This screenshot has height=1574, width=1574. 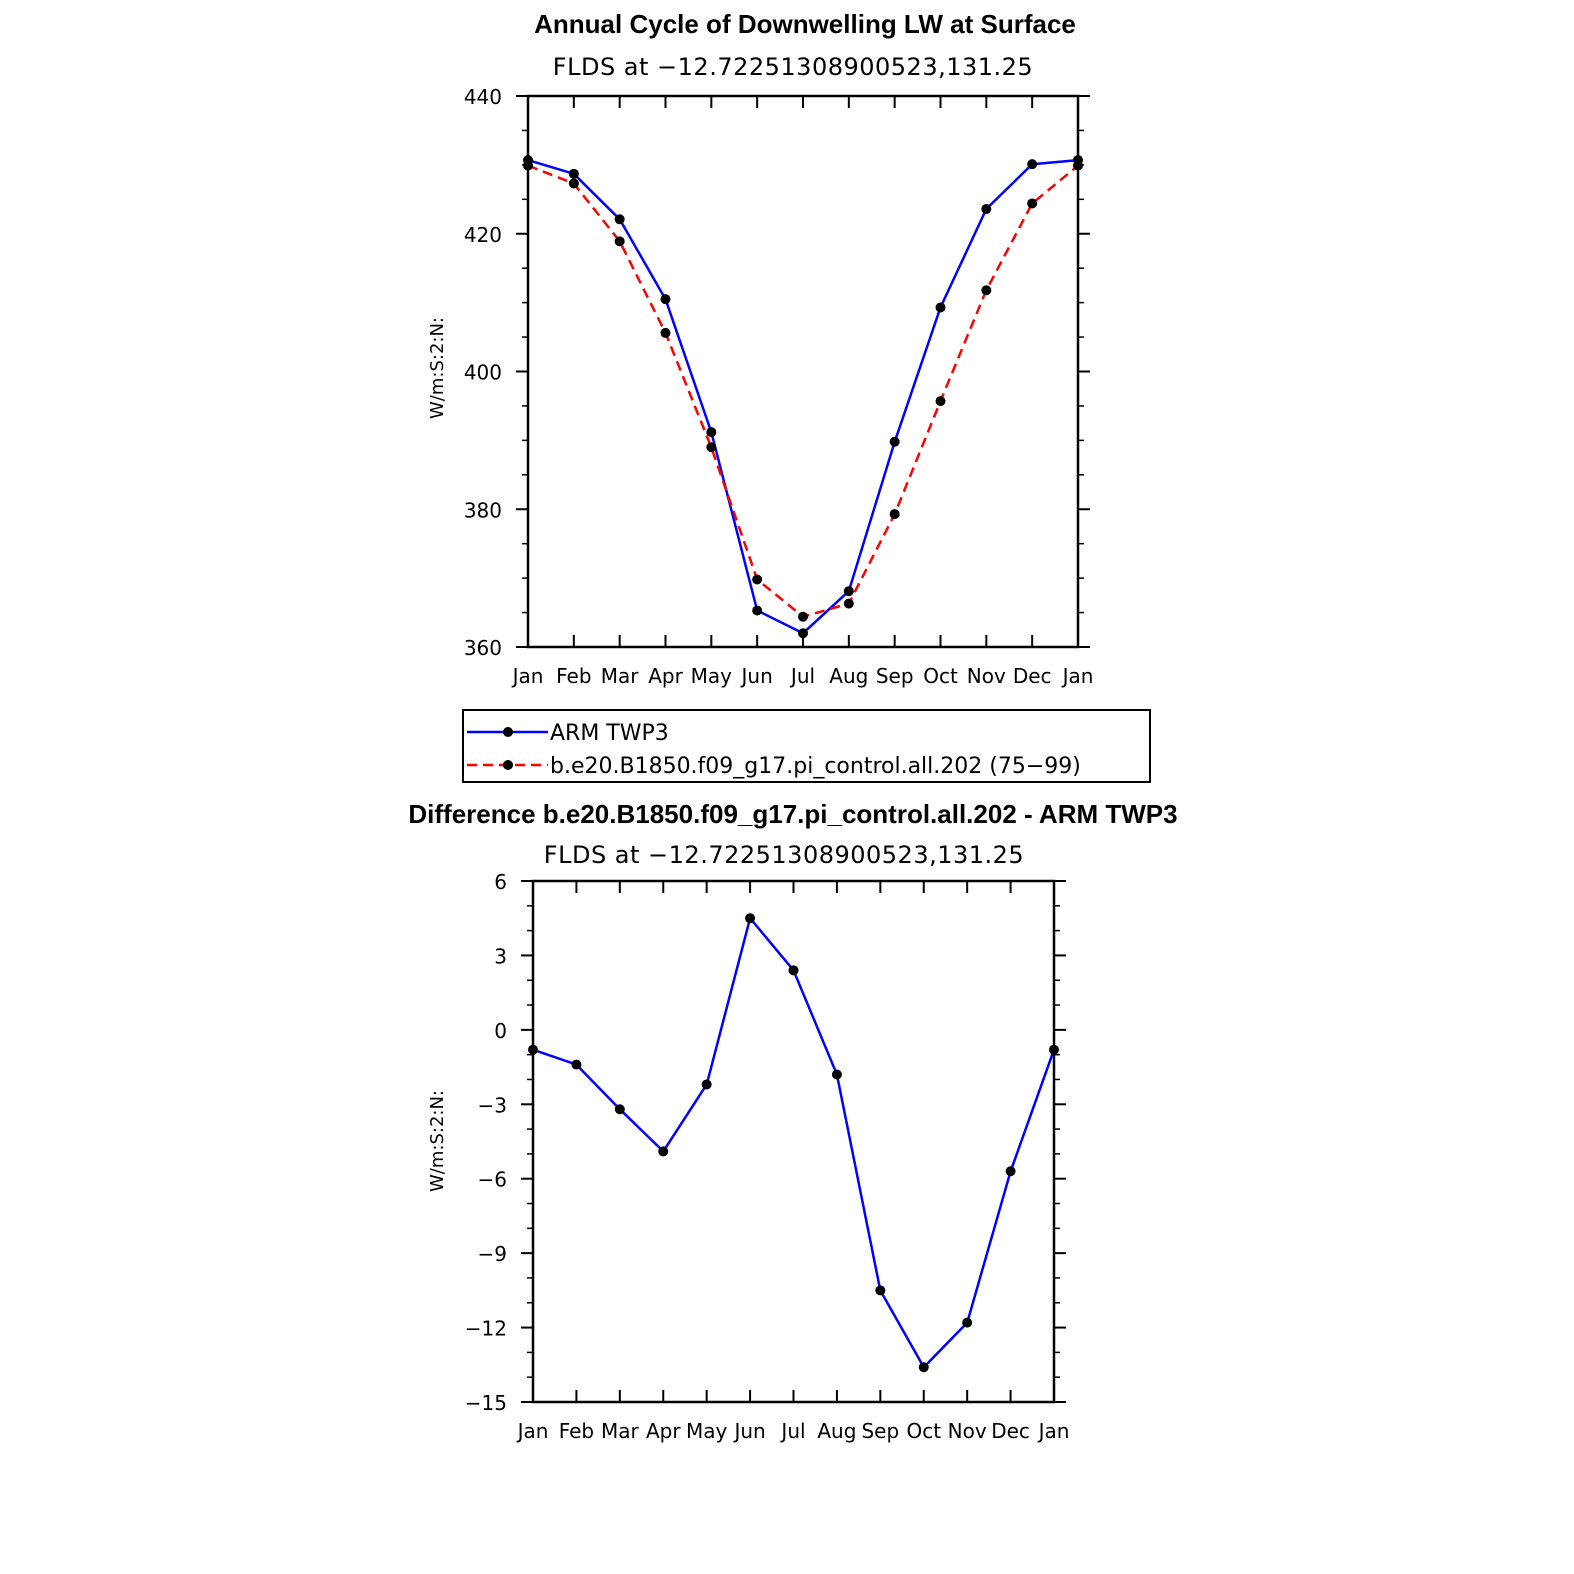 I want to click on y-tick-label: 420, so click(x=483, y=235).